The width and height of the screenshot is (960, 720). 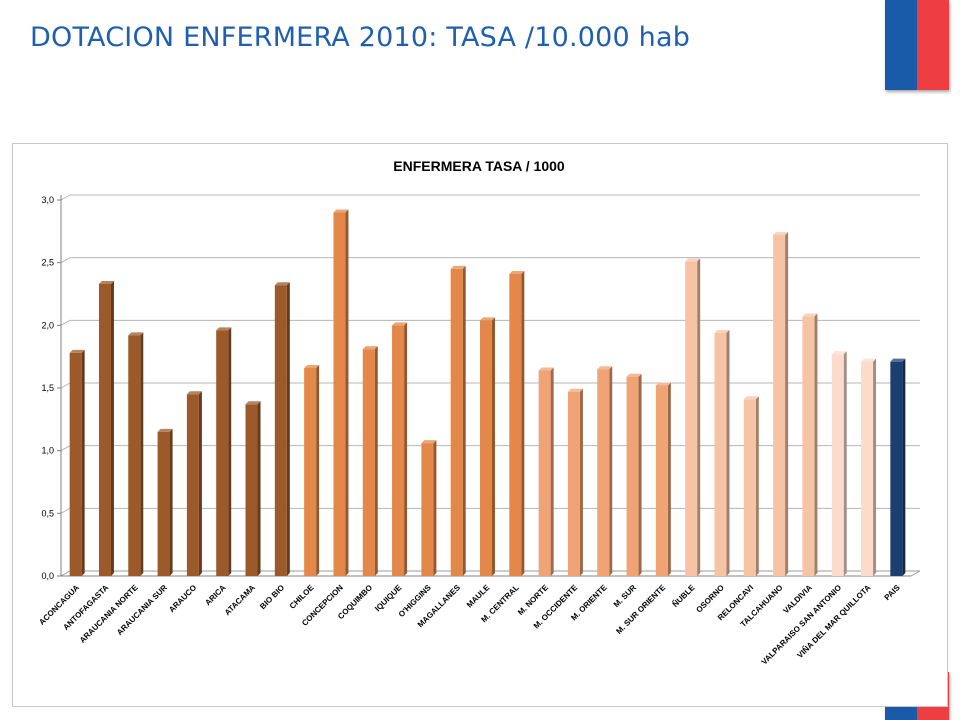 I want to click on chart-title: ENFERMERA TASA / 1000, so click(x=479, y=166).